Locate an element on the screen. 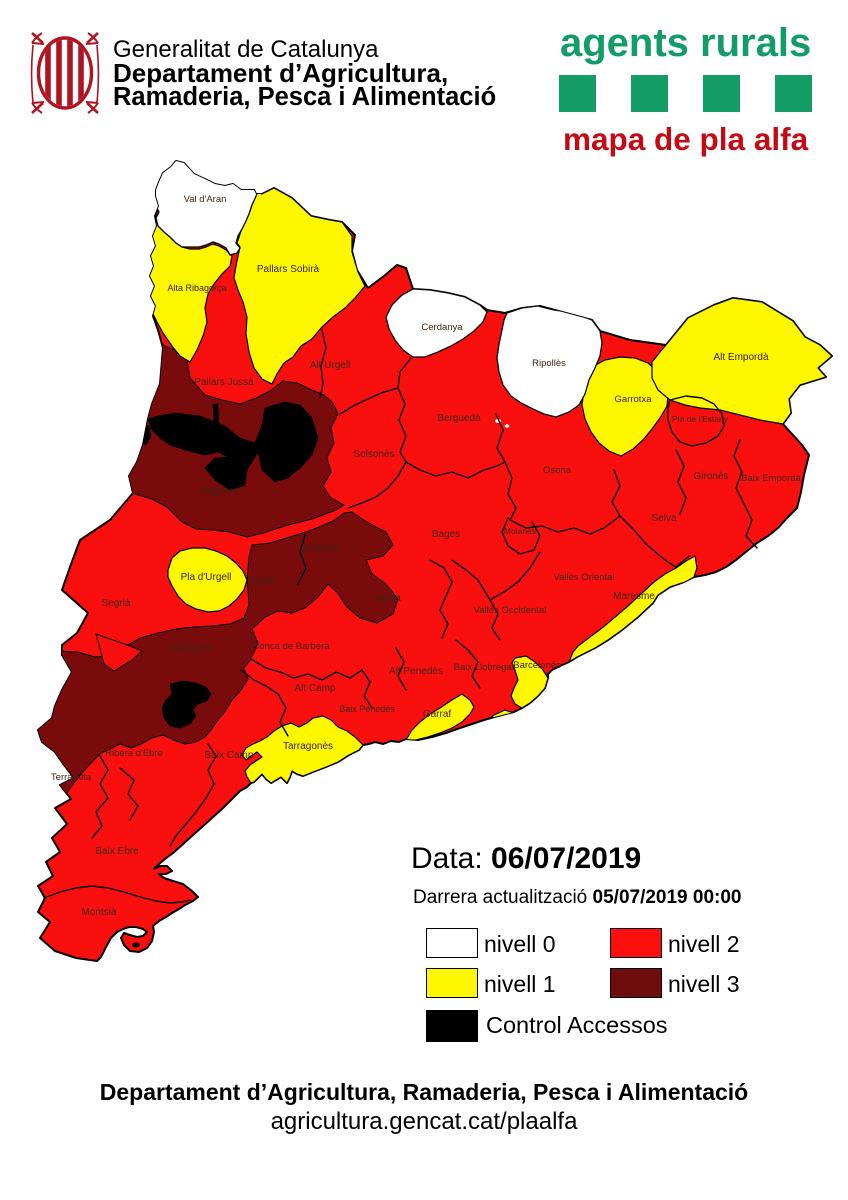 Image resolution: width=848 pixels, height=1200 pixels. svg-text: Noguera is located at coordinates (219, 491).